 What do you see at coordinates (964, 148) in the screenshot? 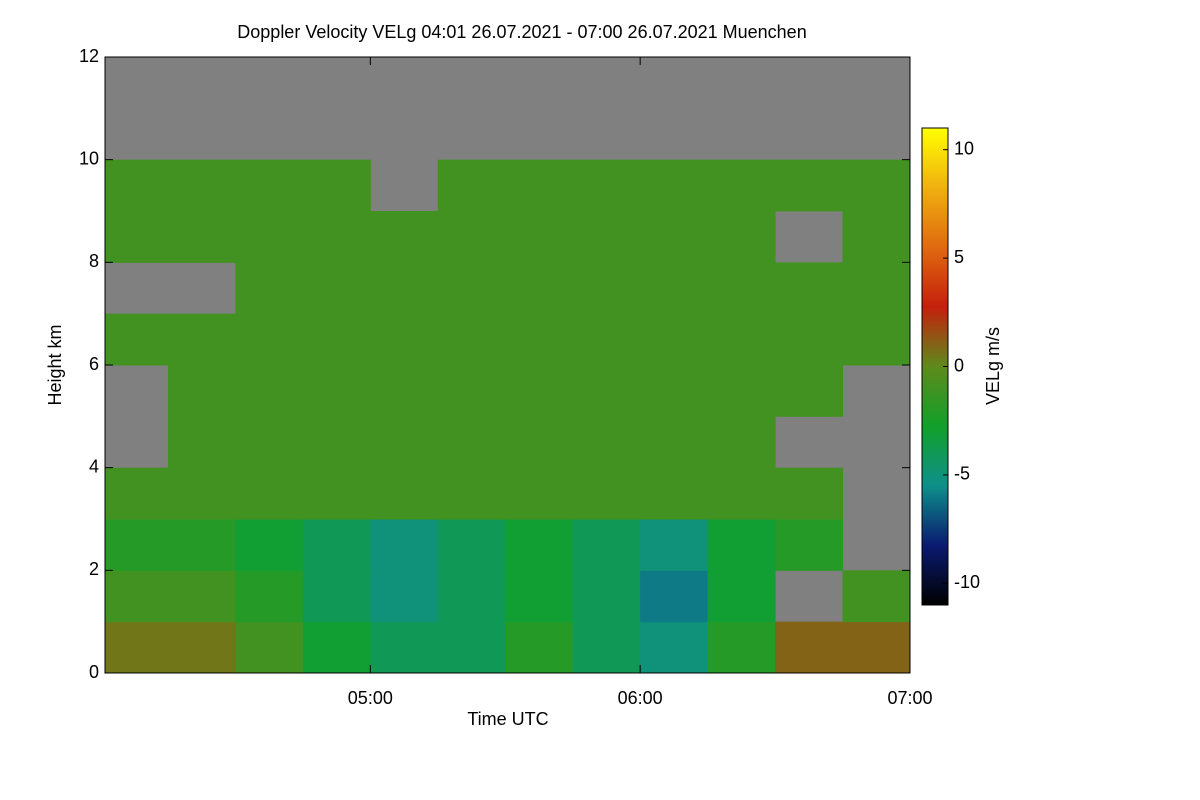
I see `colorbar-tick-label: 10` at bounding box center [964, 148].